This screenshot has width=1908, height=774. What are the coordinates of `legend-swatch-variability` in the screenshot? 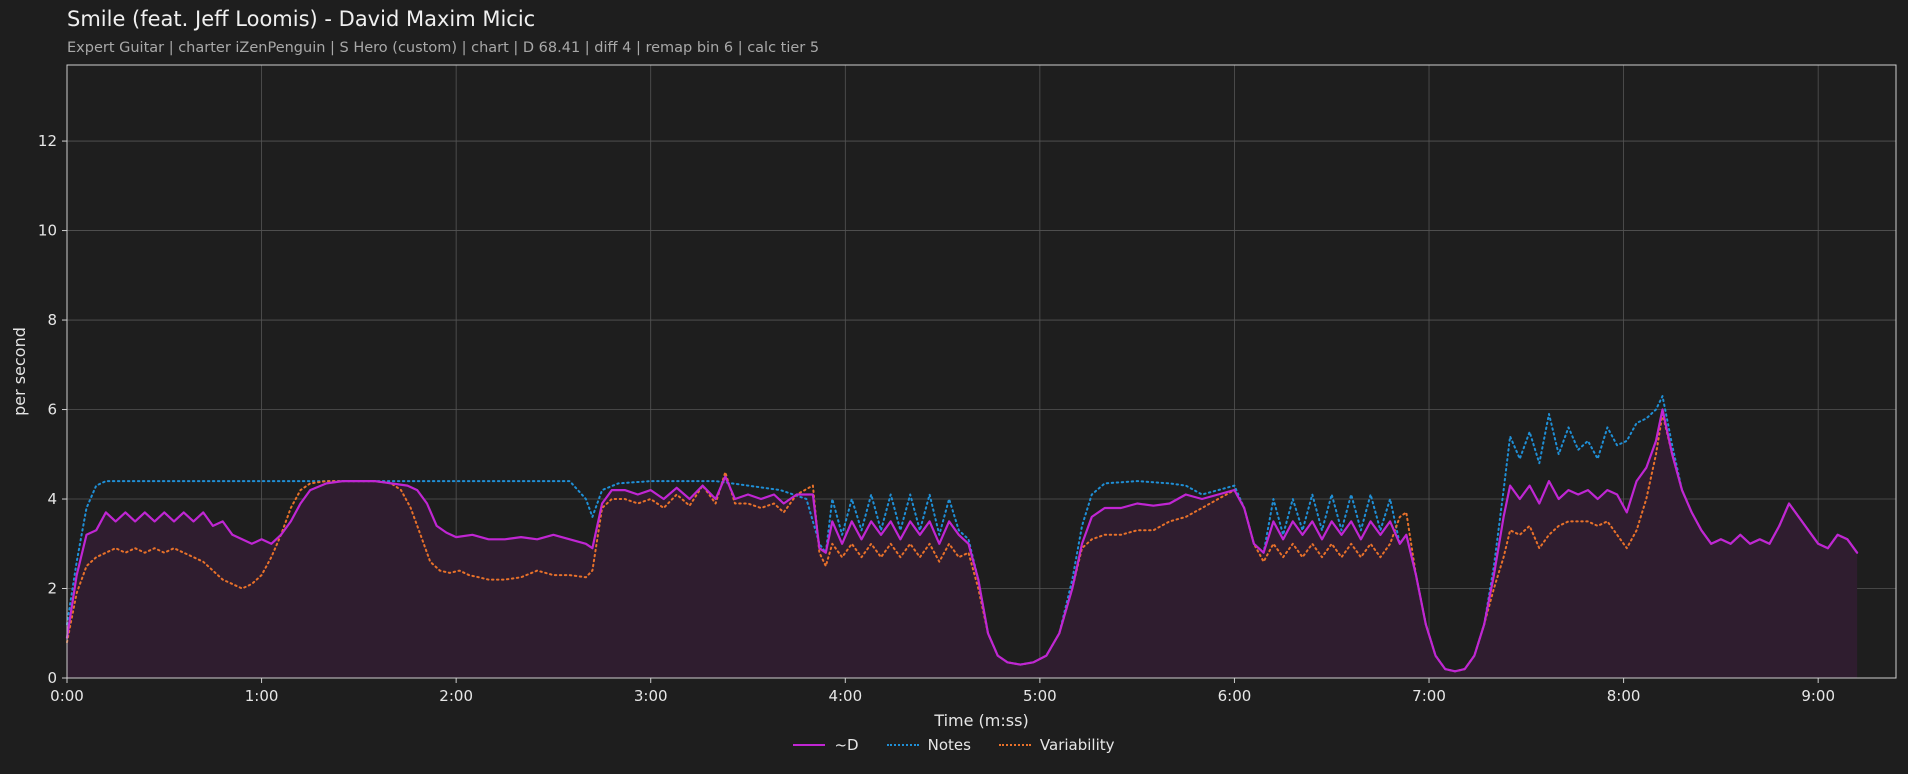 It's located at (1014, 745).